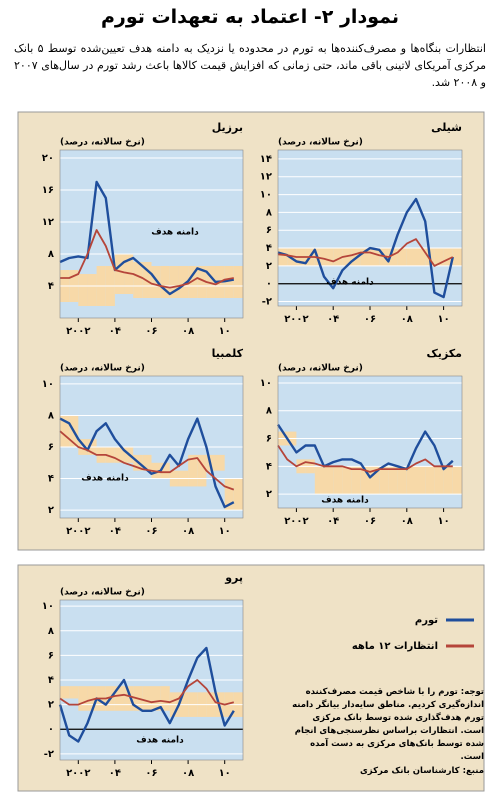 The image size is (500, 797). I want to click on chart-title: پرو, so click(233, 577).